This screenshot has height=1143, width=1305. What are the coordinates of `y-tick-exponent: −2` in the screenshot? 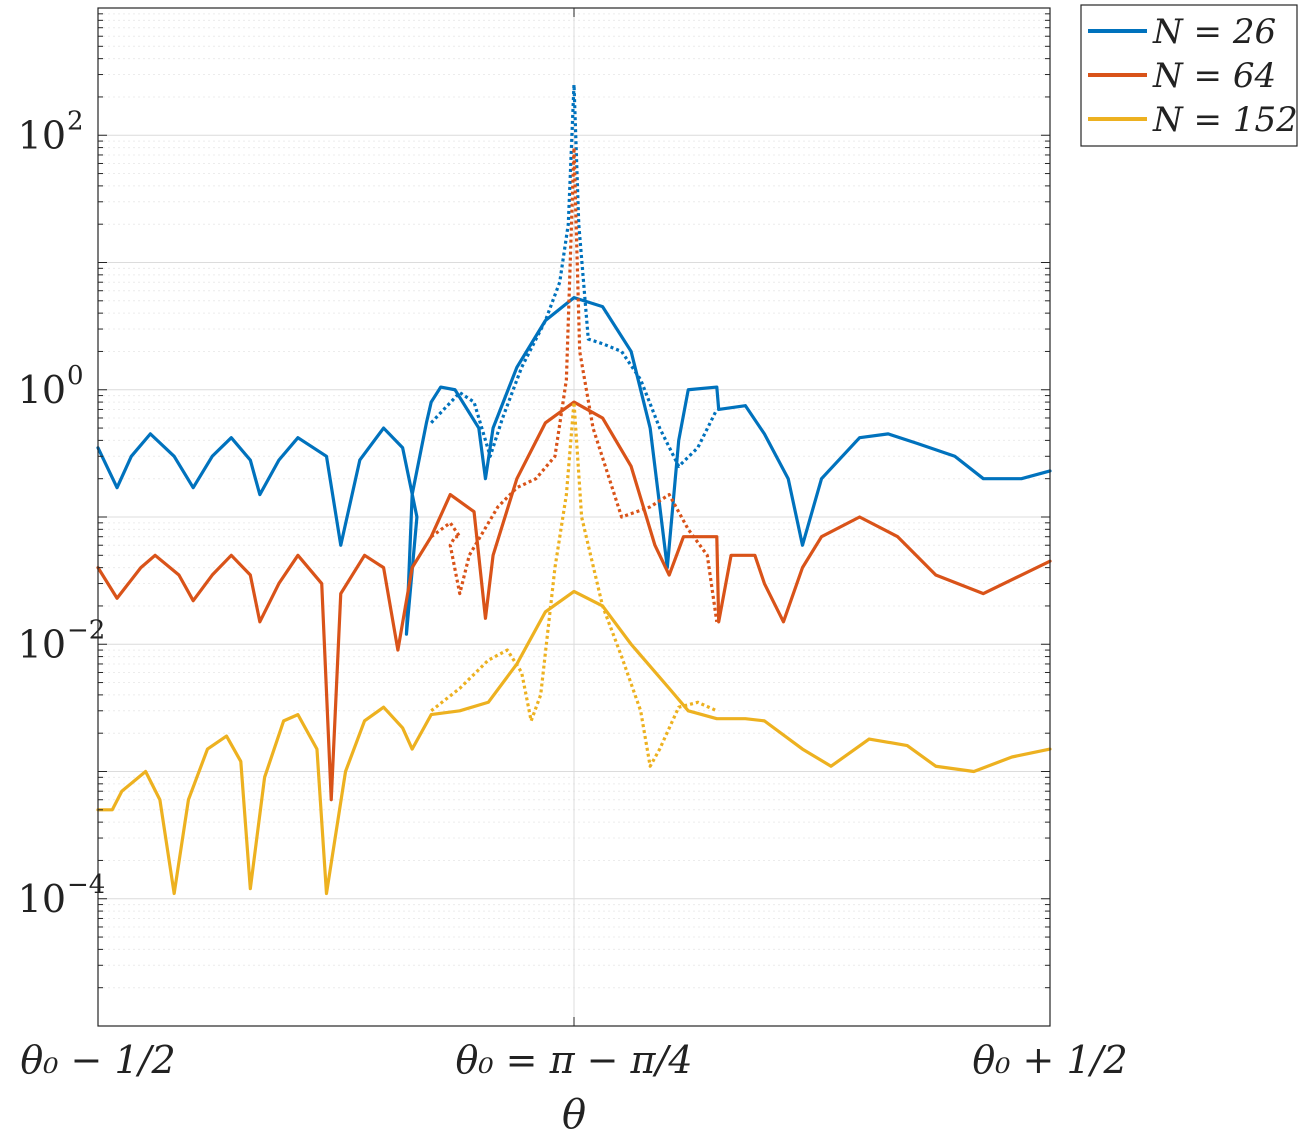 It's located at (86, 630).